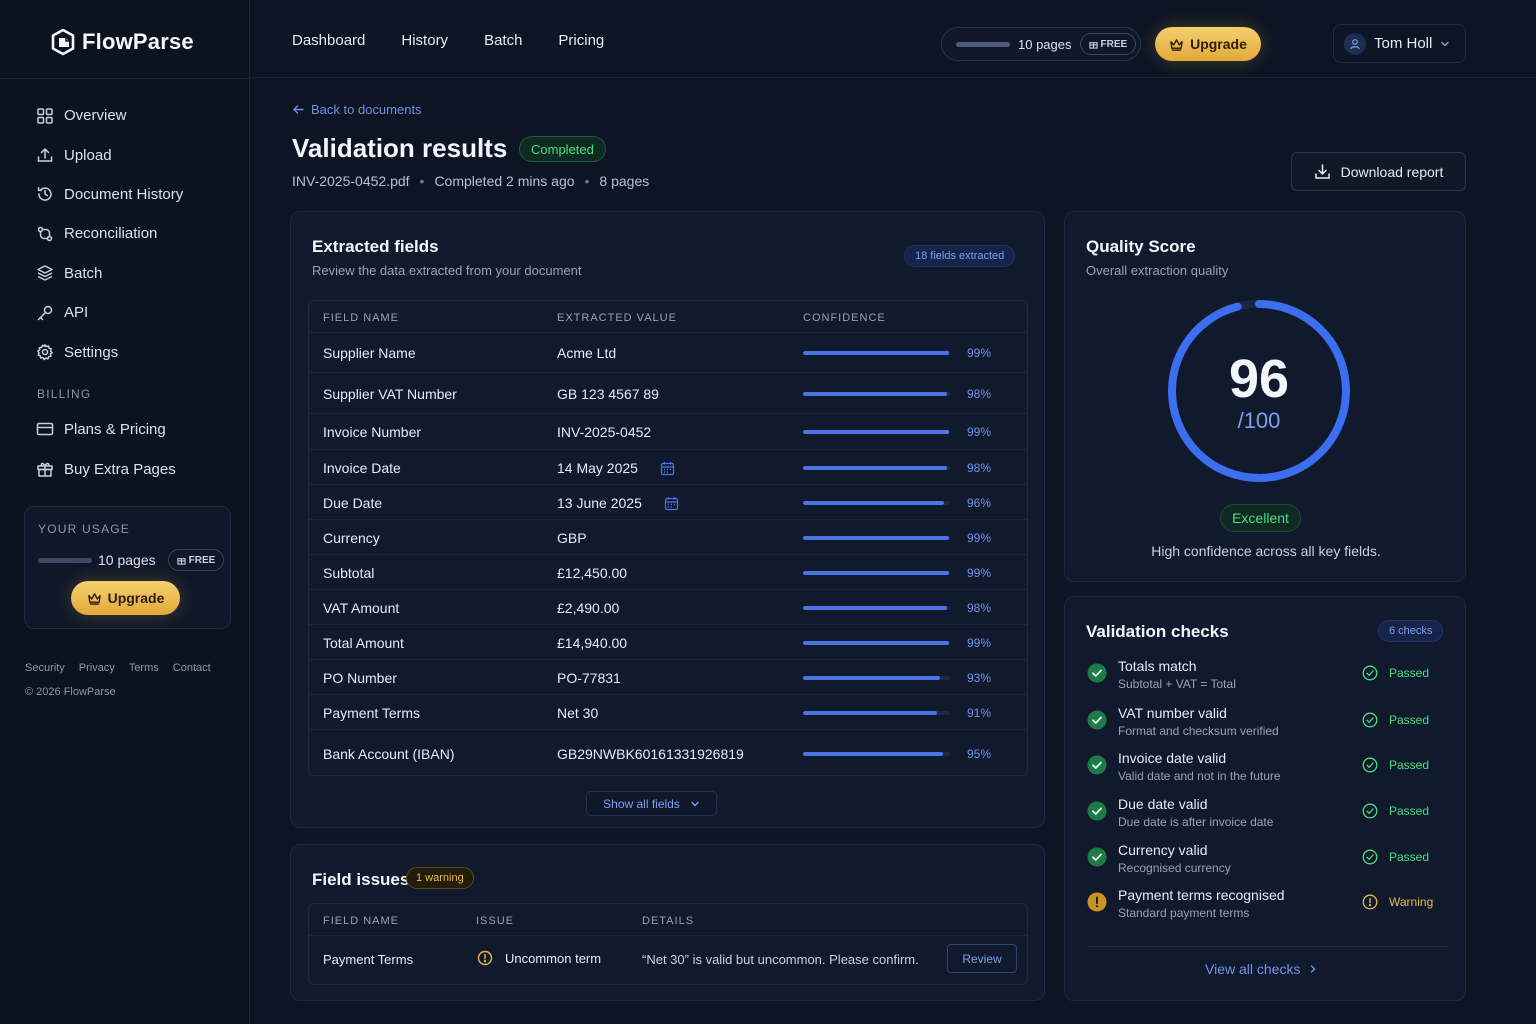 This screenshot has width=1536, height=1024. Describe the element at coordinates (1261, 969) in the screenshot. I see `view-all-checks-link: View all checks` at that location.